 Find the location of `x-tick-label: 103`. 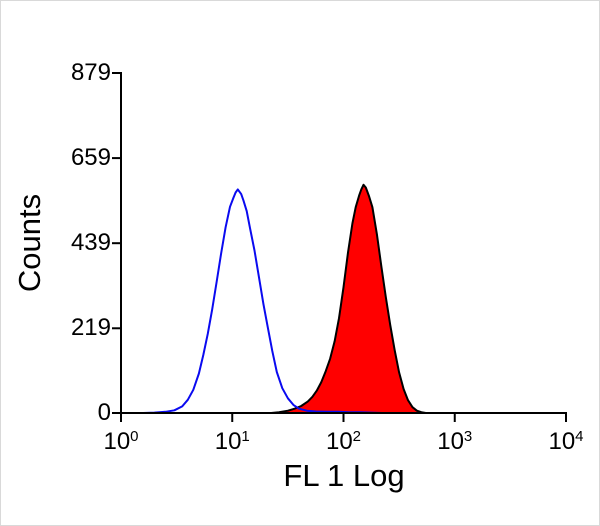

x-tick-label: 103 is located at coordinates (455, 441).